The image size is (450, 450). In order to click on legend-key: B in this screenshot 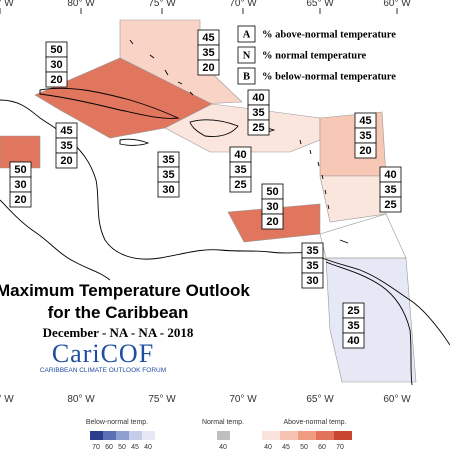, I will do `click(246, 76)`.